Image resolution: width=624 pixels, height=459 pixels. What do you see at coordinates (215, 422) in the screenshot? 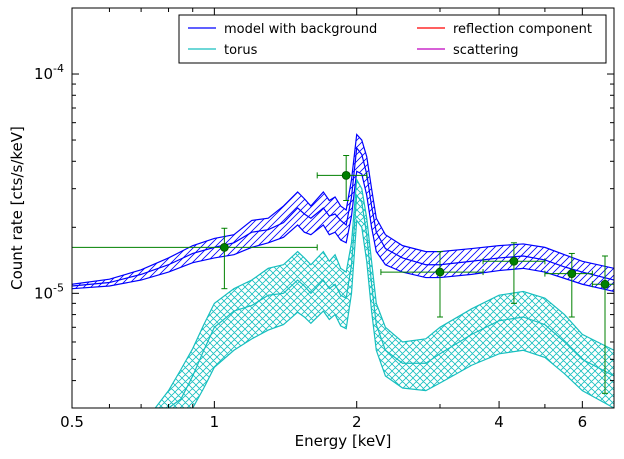
I see `x-tick-label: 1` at bounding box center [215, 422].